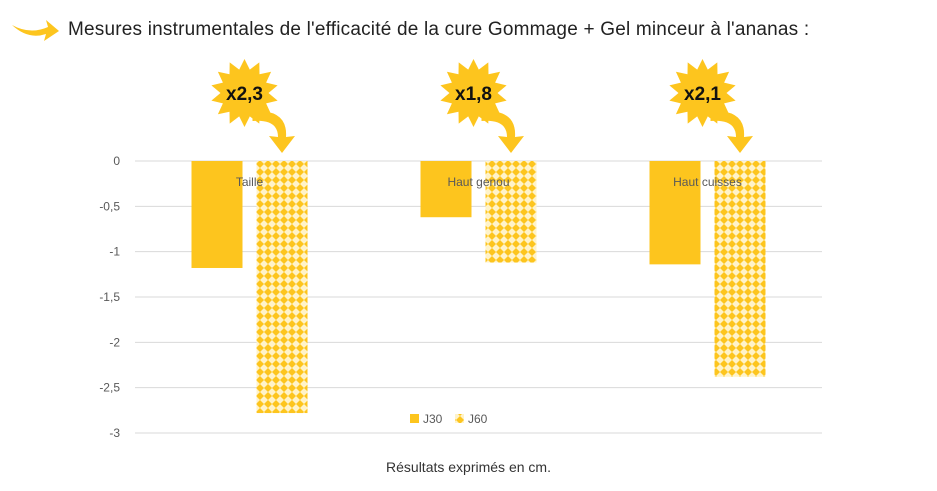 This screenshot has width=937, height=491. I want to click on y-axis-ticks: 0 -0,5 -1 -1,5 -2 -2,5 -3, so click(109, 297).